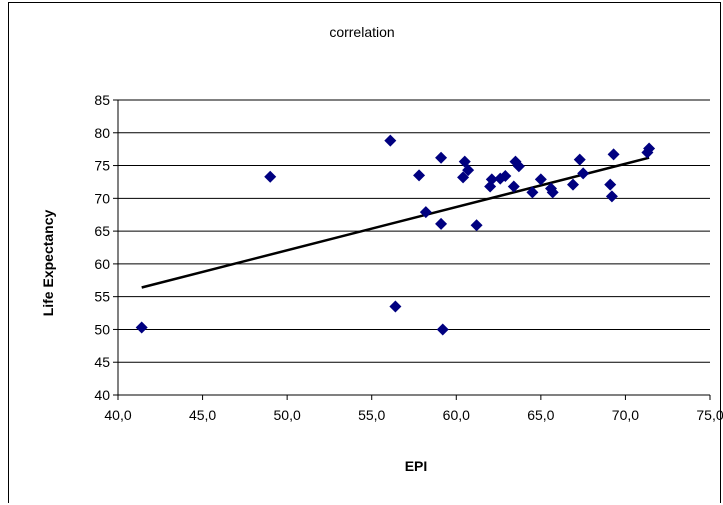 This screenshot has width=723, height=505. What do you see at coordinates (102, 297) in the screenshot?
I see `y-tick-label: 55` at bounding box center [102, 297].